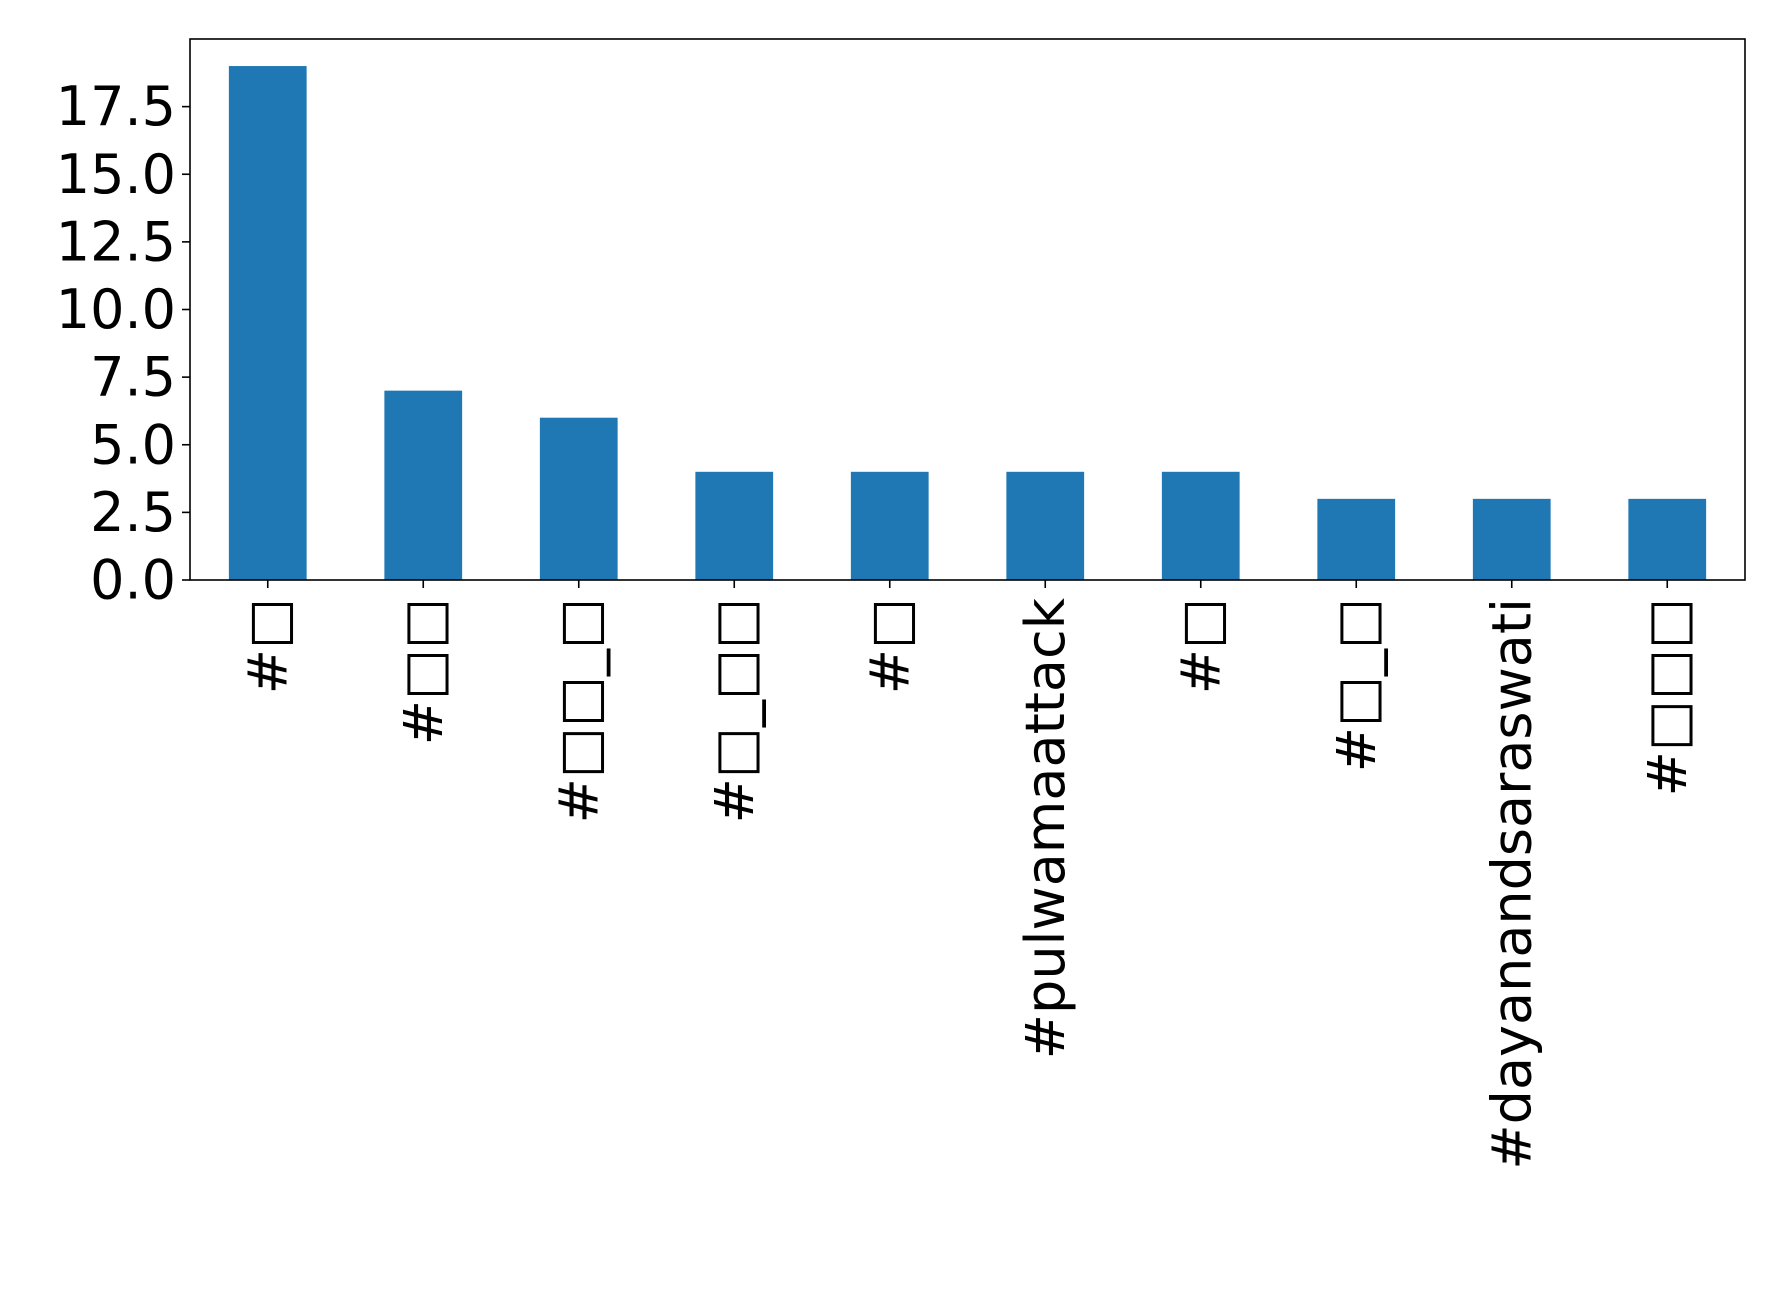 This screenshot has height=1289, width=1778. I want to click on x-tick-label-3: #□_□□, so click(734, 710).